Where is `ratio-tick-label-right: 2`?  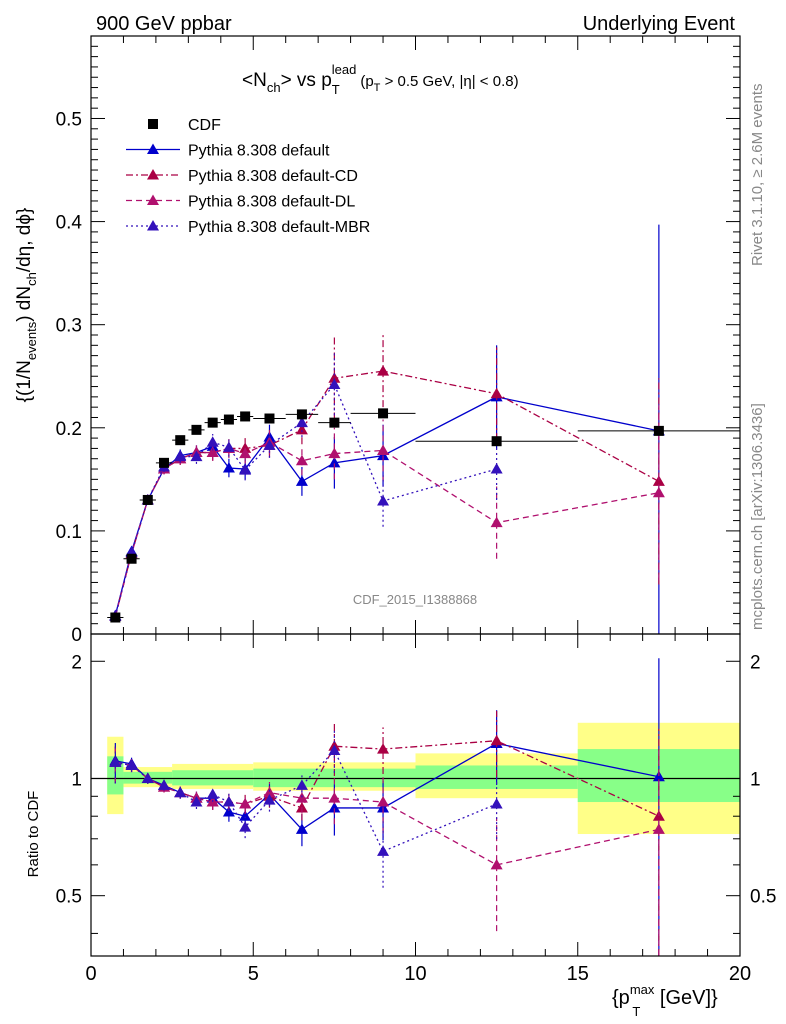
ratio-tick-label-right: 2 is located at coordinates (755, 662).